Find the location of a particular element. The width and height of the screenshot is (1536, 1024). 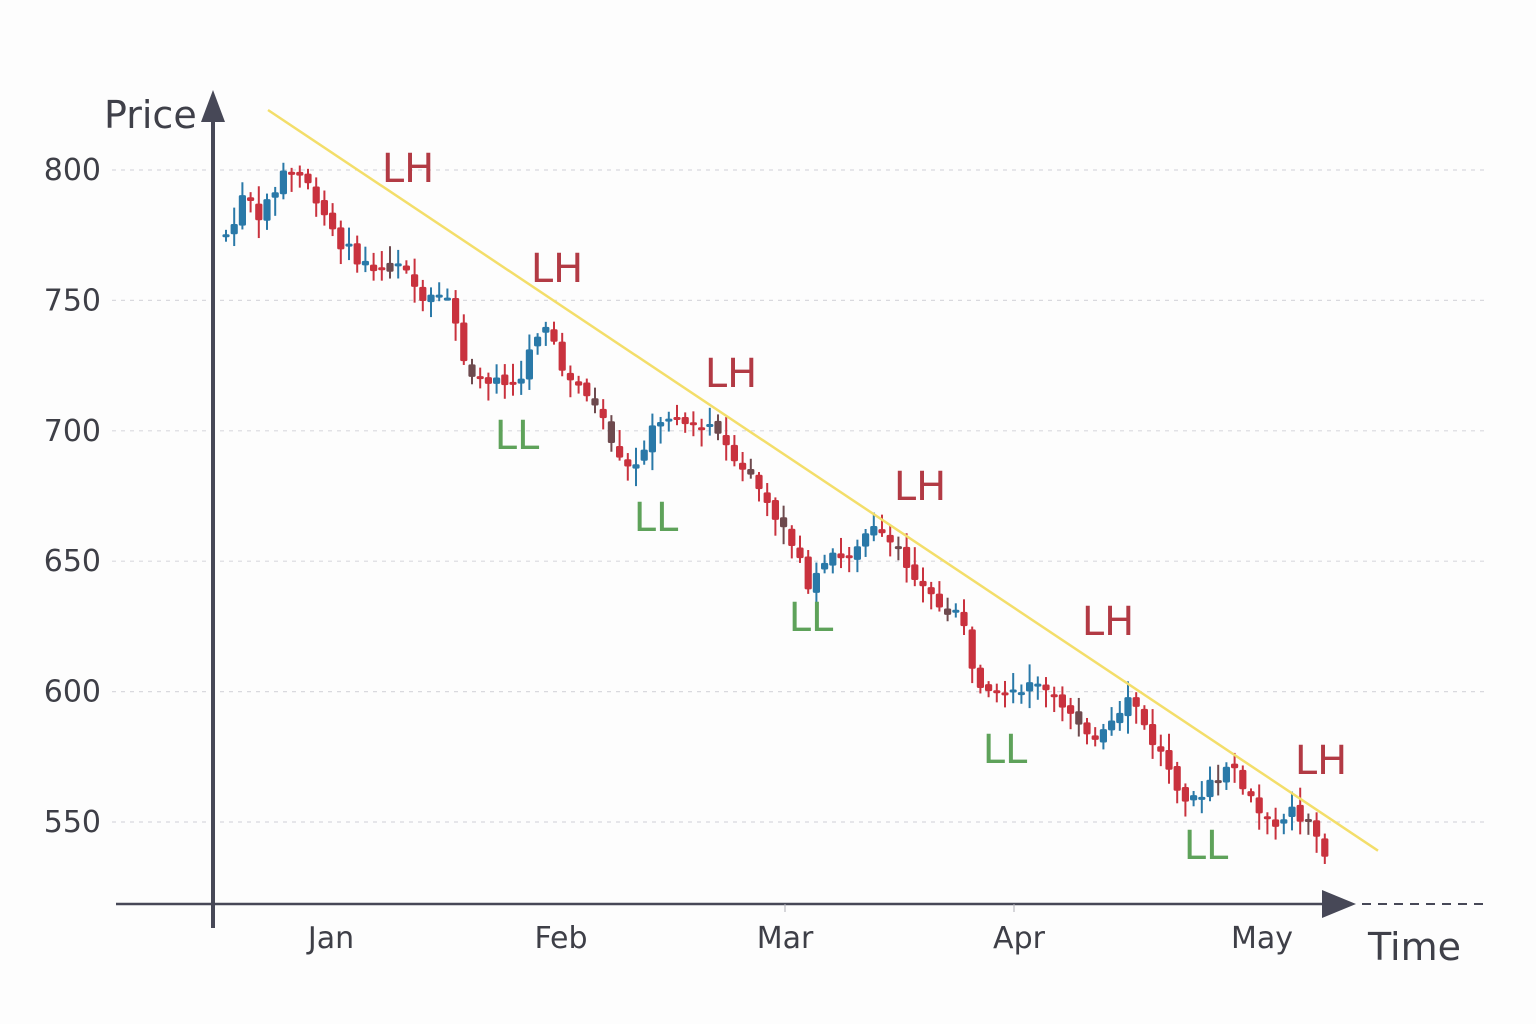

y-tick-label: 700 is located at coordinates (72, 431).